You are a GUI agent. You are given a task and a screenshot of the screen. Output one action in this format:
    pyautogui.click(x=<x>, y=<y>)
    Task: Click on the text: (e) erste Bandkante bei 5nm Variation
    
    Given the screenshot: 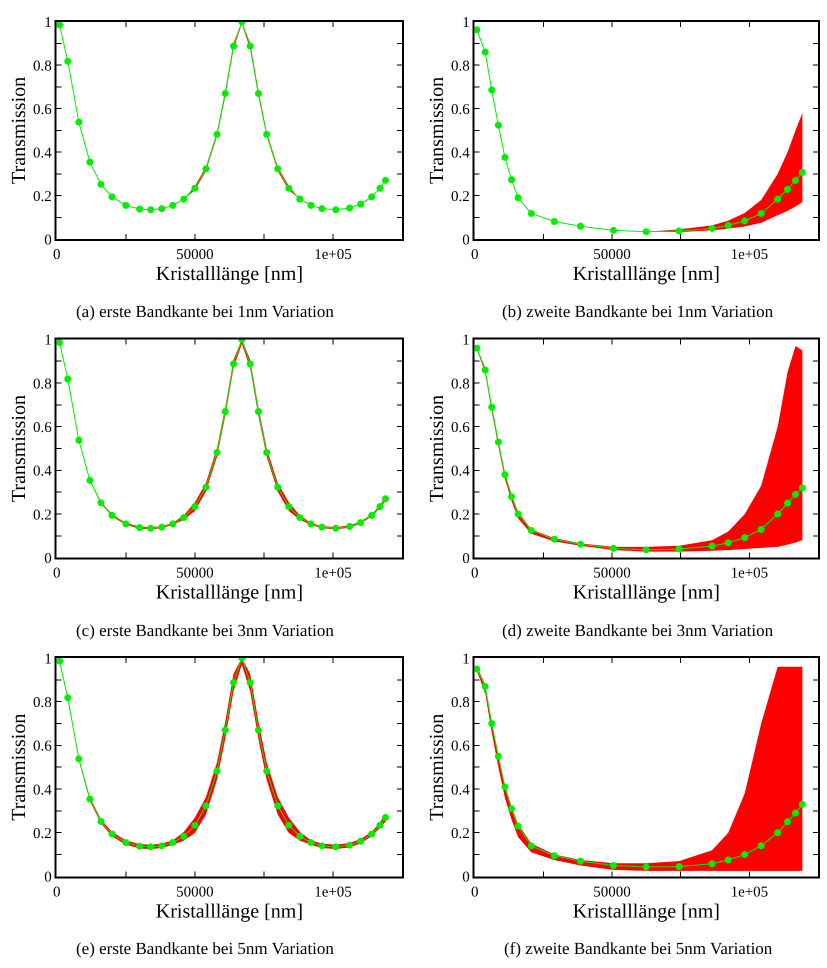 What is the action you would take?
    pyautogui.click(x=205, y=948)
    